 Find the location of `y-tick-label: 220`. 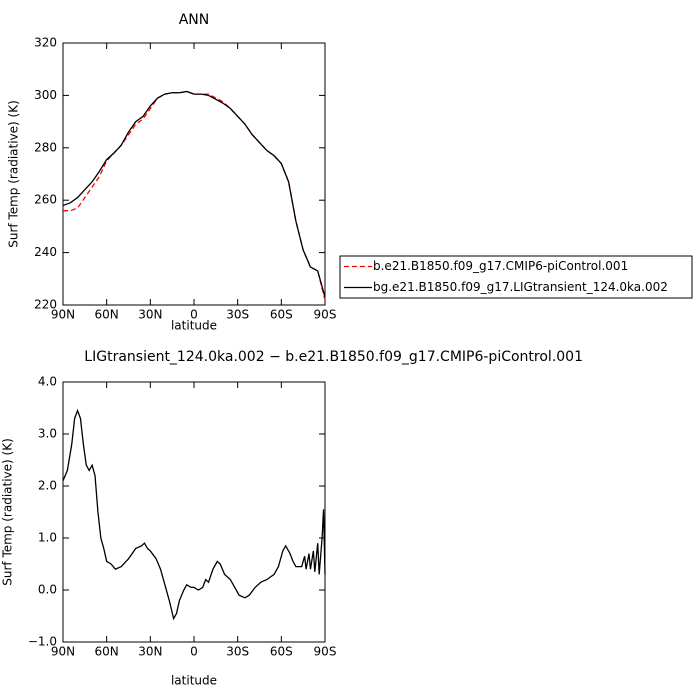

y-tick-label: 220 is located at coordinates (45, 305).